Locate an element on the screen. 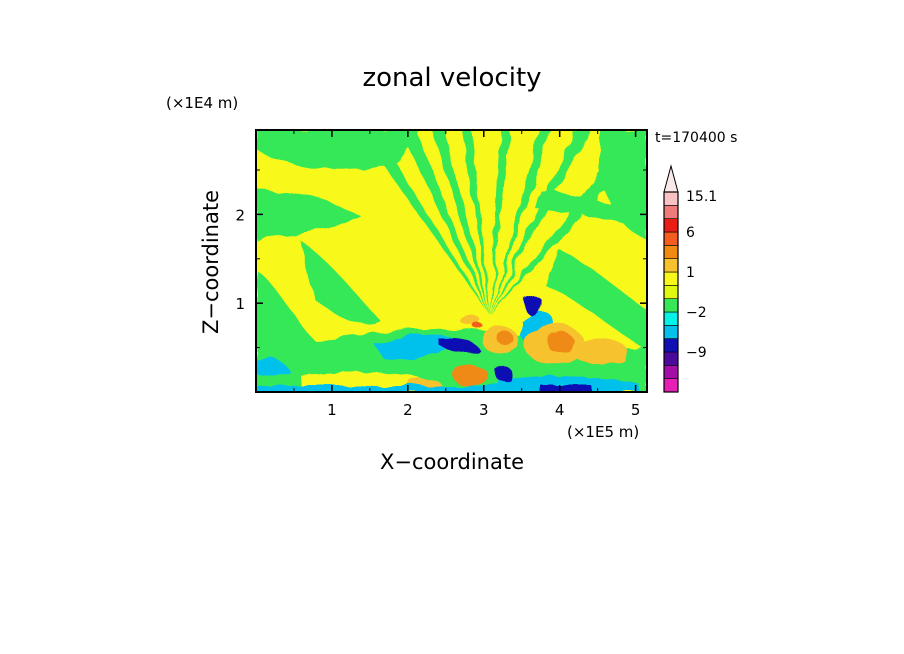 The width and height of the screenshot is (904, 654). y-tick-label: 2 is located at coordinates (240, 215).